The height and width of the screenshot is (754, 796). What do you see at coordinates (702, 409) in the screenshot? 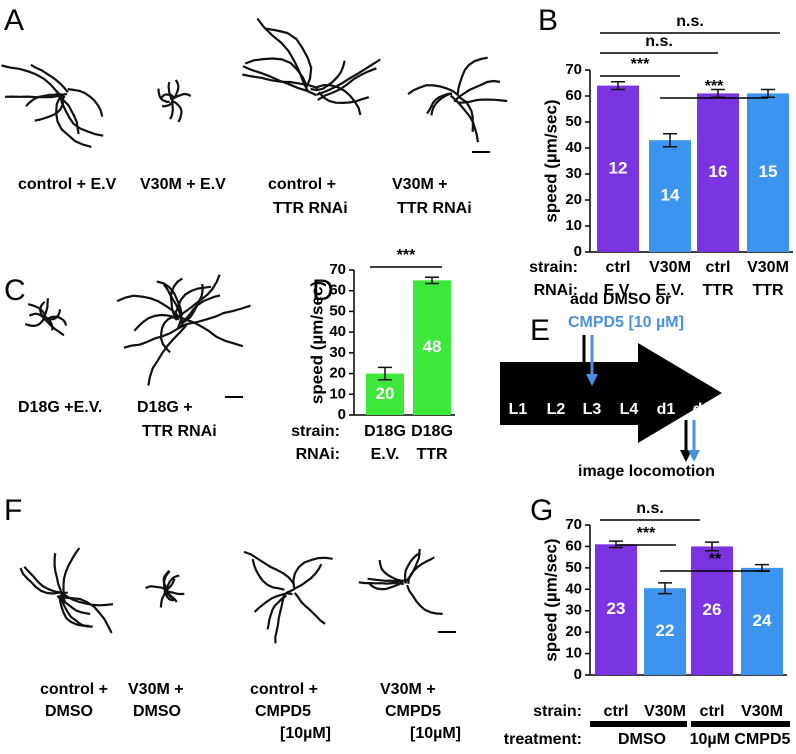
I see `stage-label: d2` at bounding box center [702, 409].